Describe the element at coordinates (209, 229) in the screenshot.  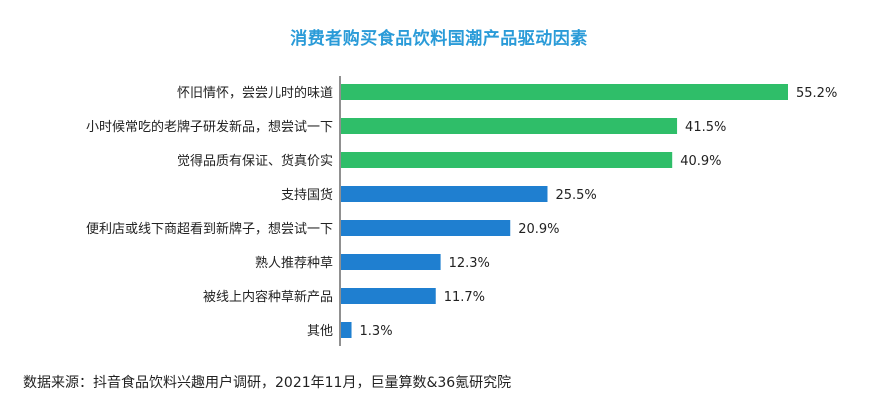
I see `category-label: 便利店或线下商超看到新牌子，想尝试一下` at that location.